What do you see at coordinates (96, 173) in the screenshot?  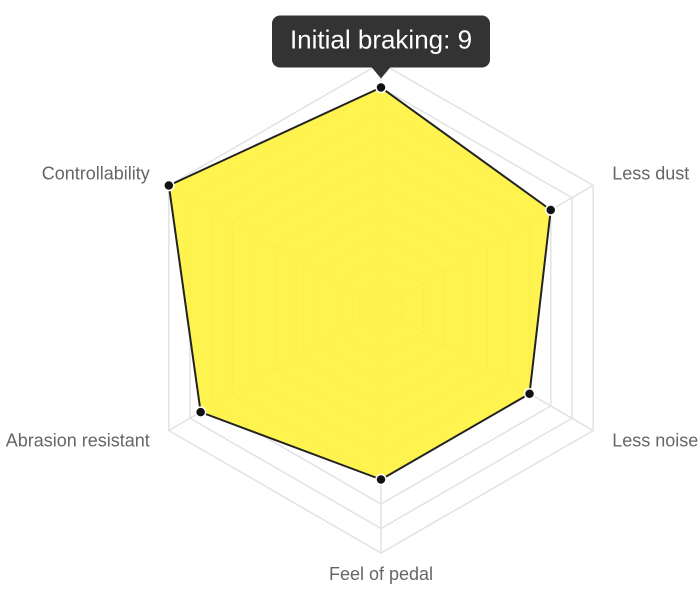 I see `category-label: Controllability` at bounding box center [96, 173].